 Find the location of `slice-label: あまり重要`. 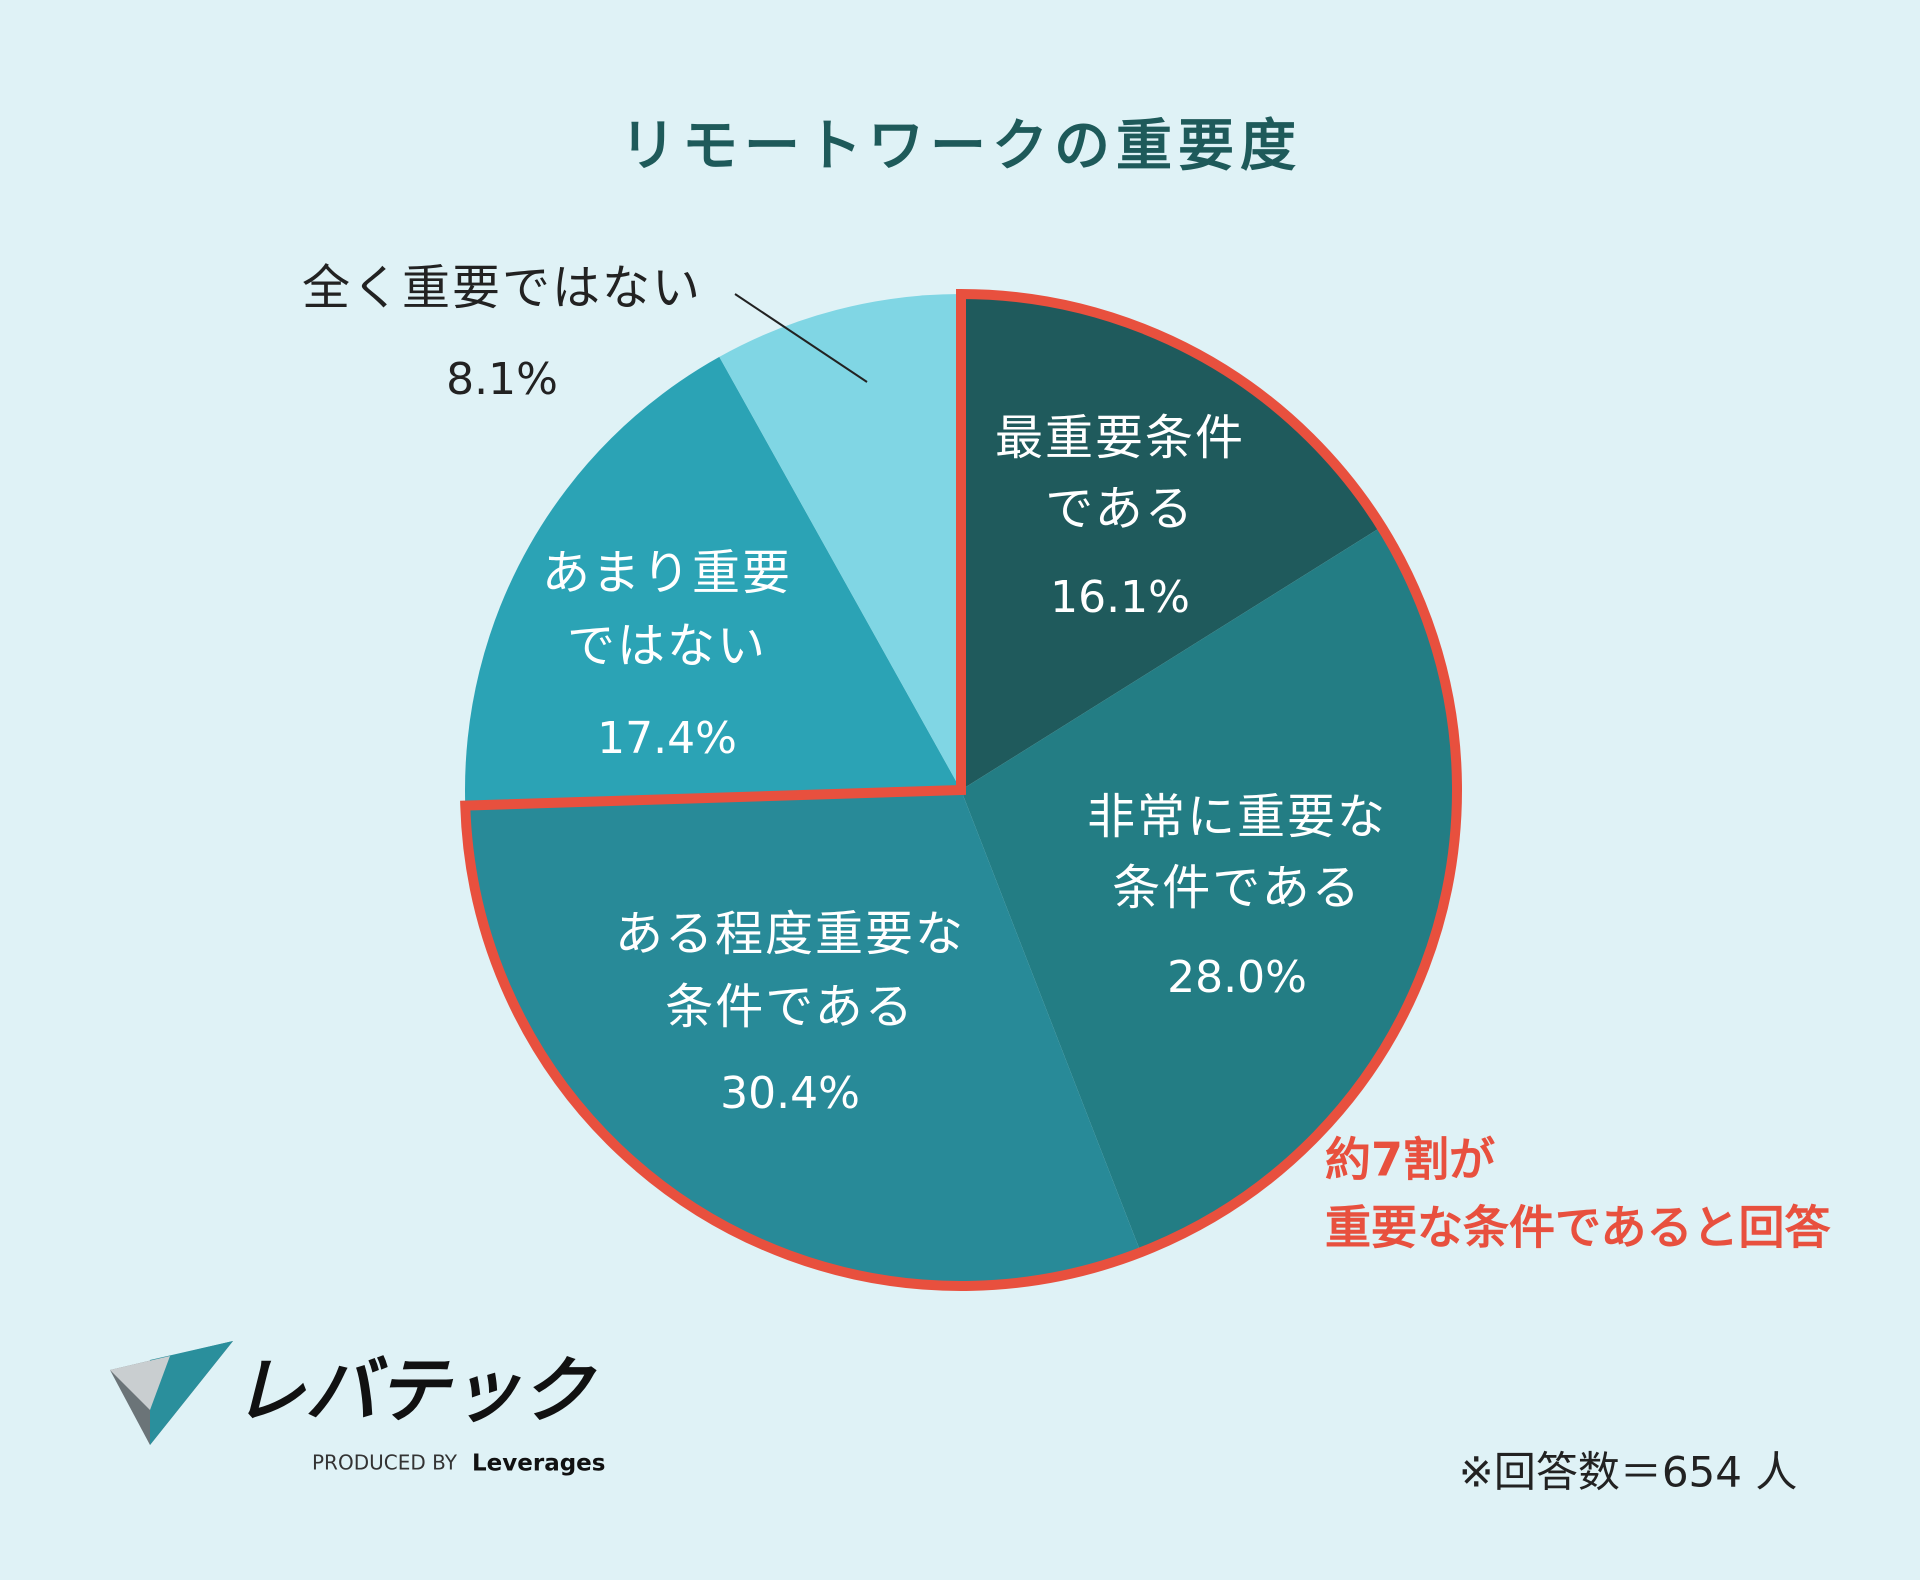

slice-label: あまり重要 is located at coordinates (667, 573).